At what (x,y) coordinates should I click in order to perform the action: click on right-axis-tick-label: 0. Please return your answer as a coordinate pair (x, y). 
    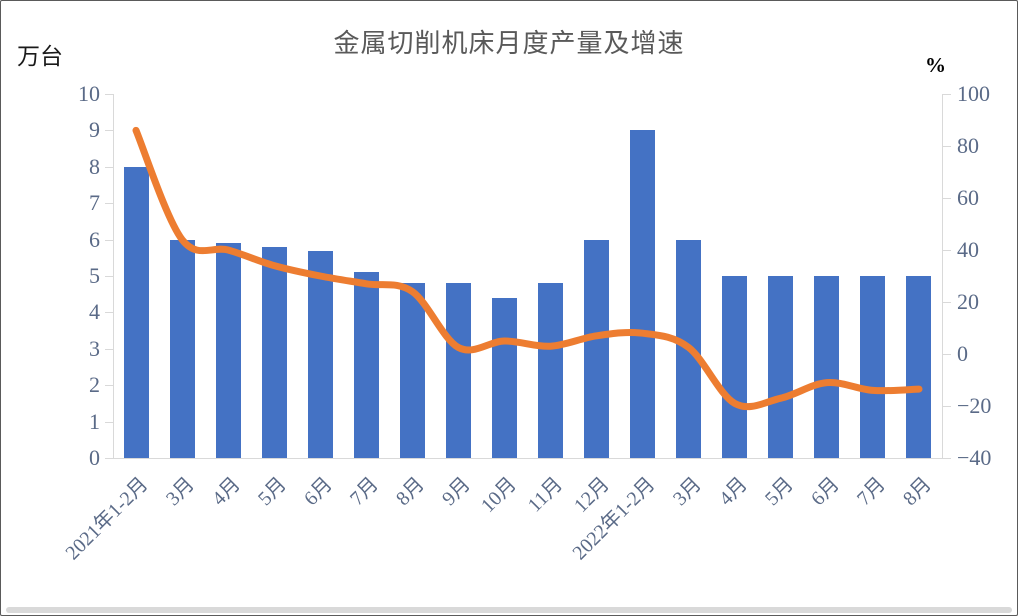
    Looking at the image, I should click on (962, 353).